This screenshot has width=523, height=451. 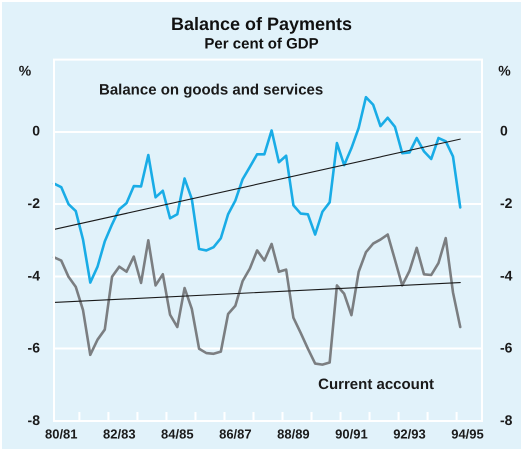 I want to click on y2-axis-title: %, so click(x=505, y=70).